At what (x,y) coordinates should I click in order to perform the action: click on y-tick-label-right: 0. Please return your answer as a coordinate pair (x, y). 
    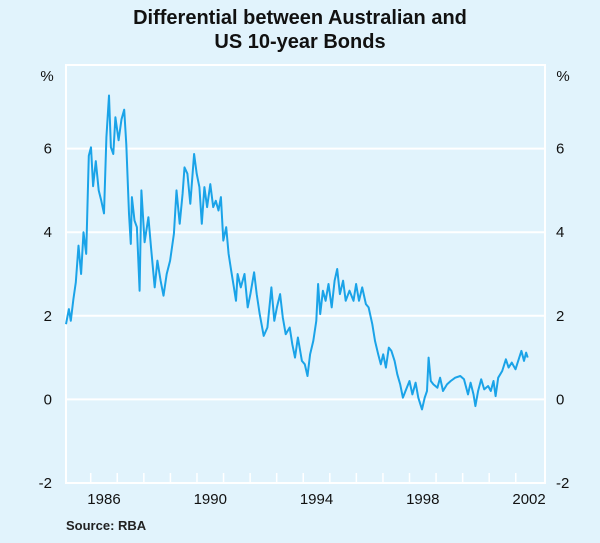
    Looking at the image, I should click on (560, 399).